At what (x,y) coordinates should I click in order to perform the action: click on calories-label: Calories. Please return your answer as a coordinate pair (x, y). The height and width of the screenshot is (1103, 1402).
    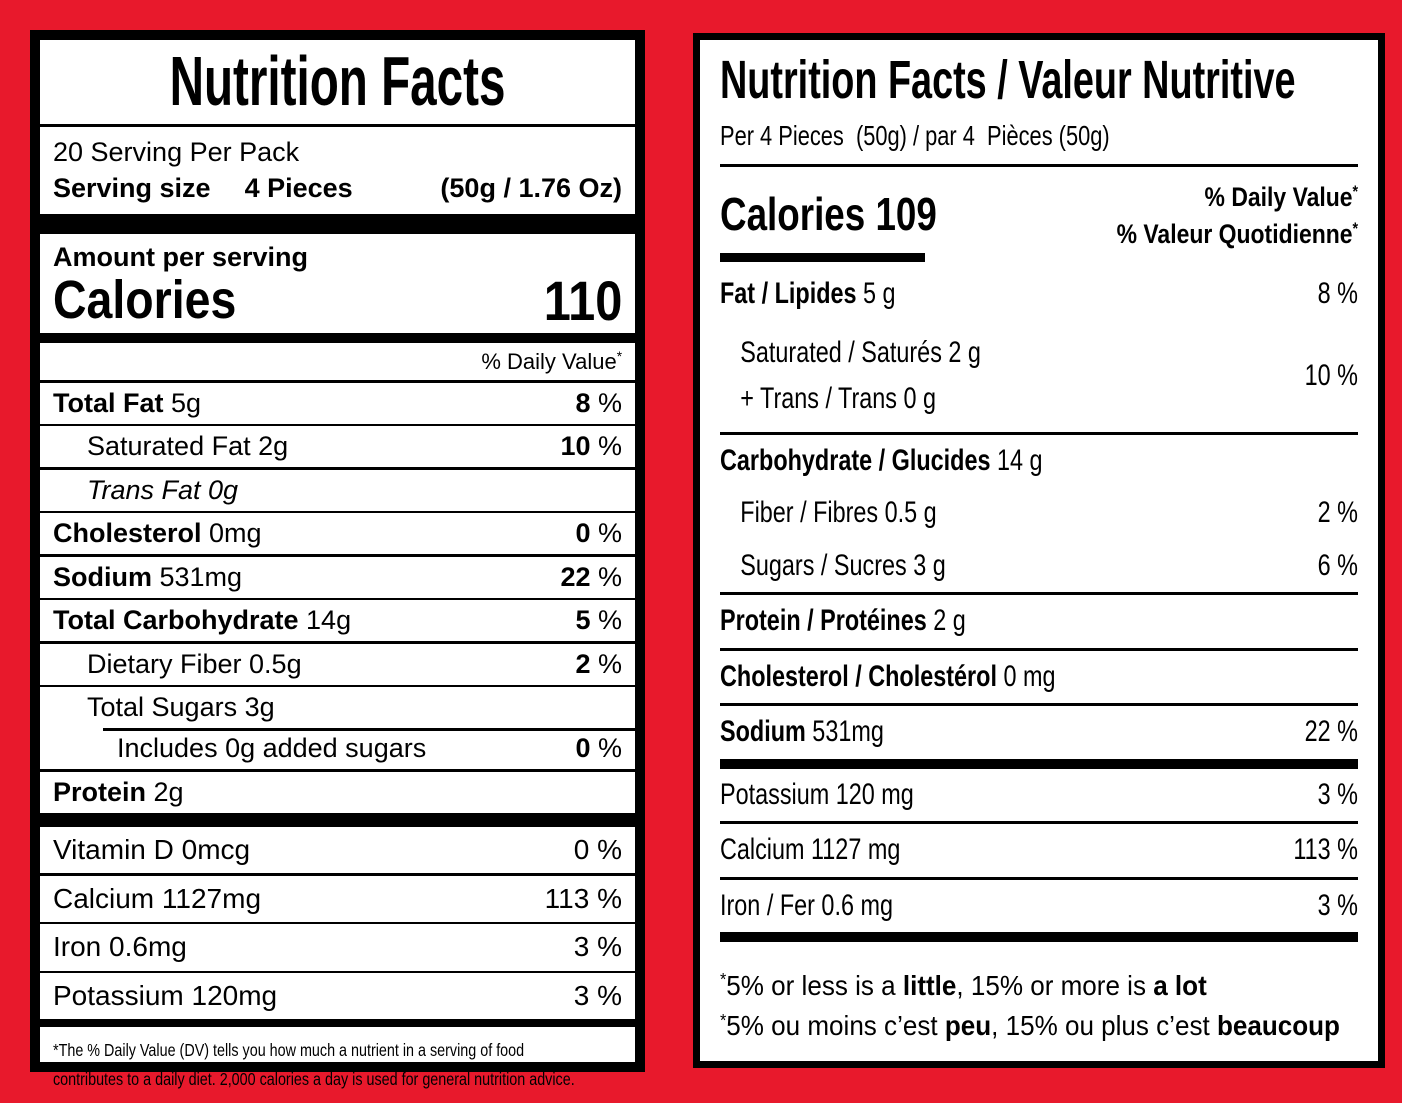
    Looking at the image, I should click on (145, 299).